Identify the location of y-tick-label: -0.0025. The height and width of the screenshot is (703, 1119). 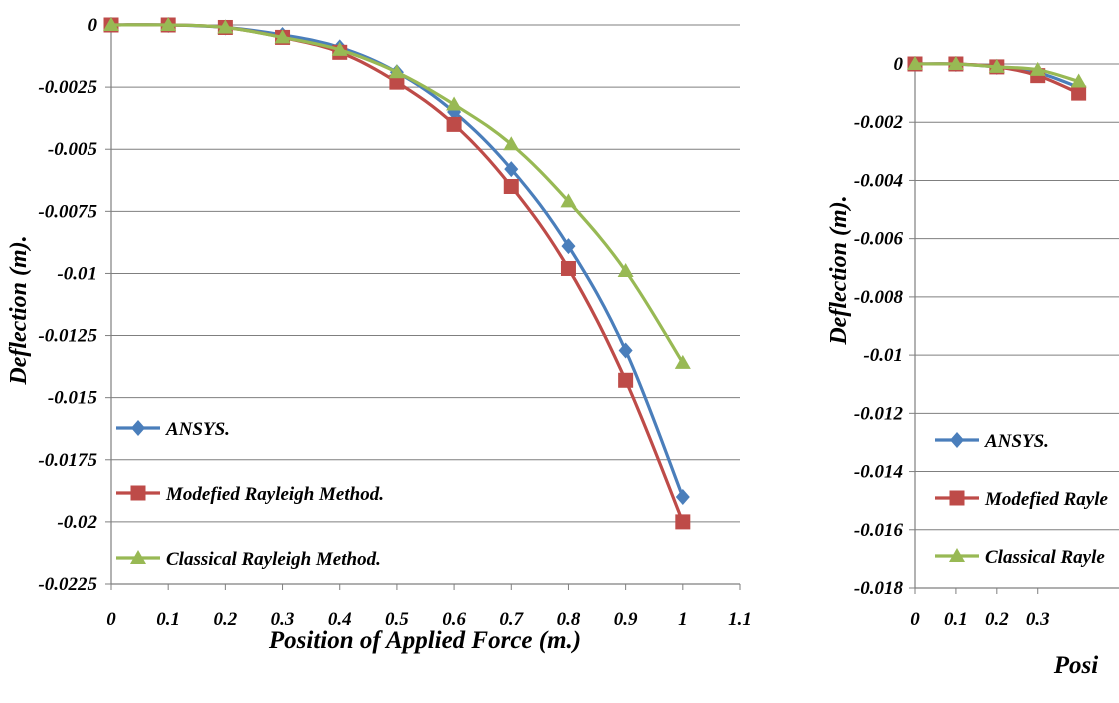
(67, 87).